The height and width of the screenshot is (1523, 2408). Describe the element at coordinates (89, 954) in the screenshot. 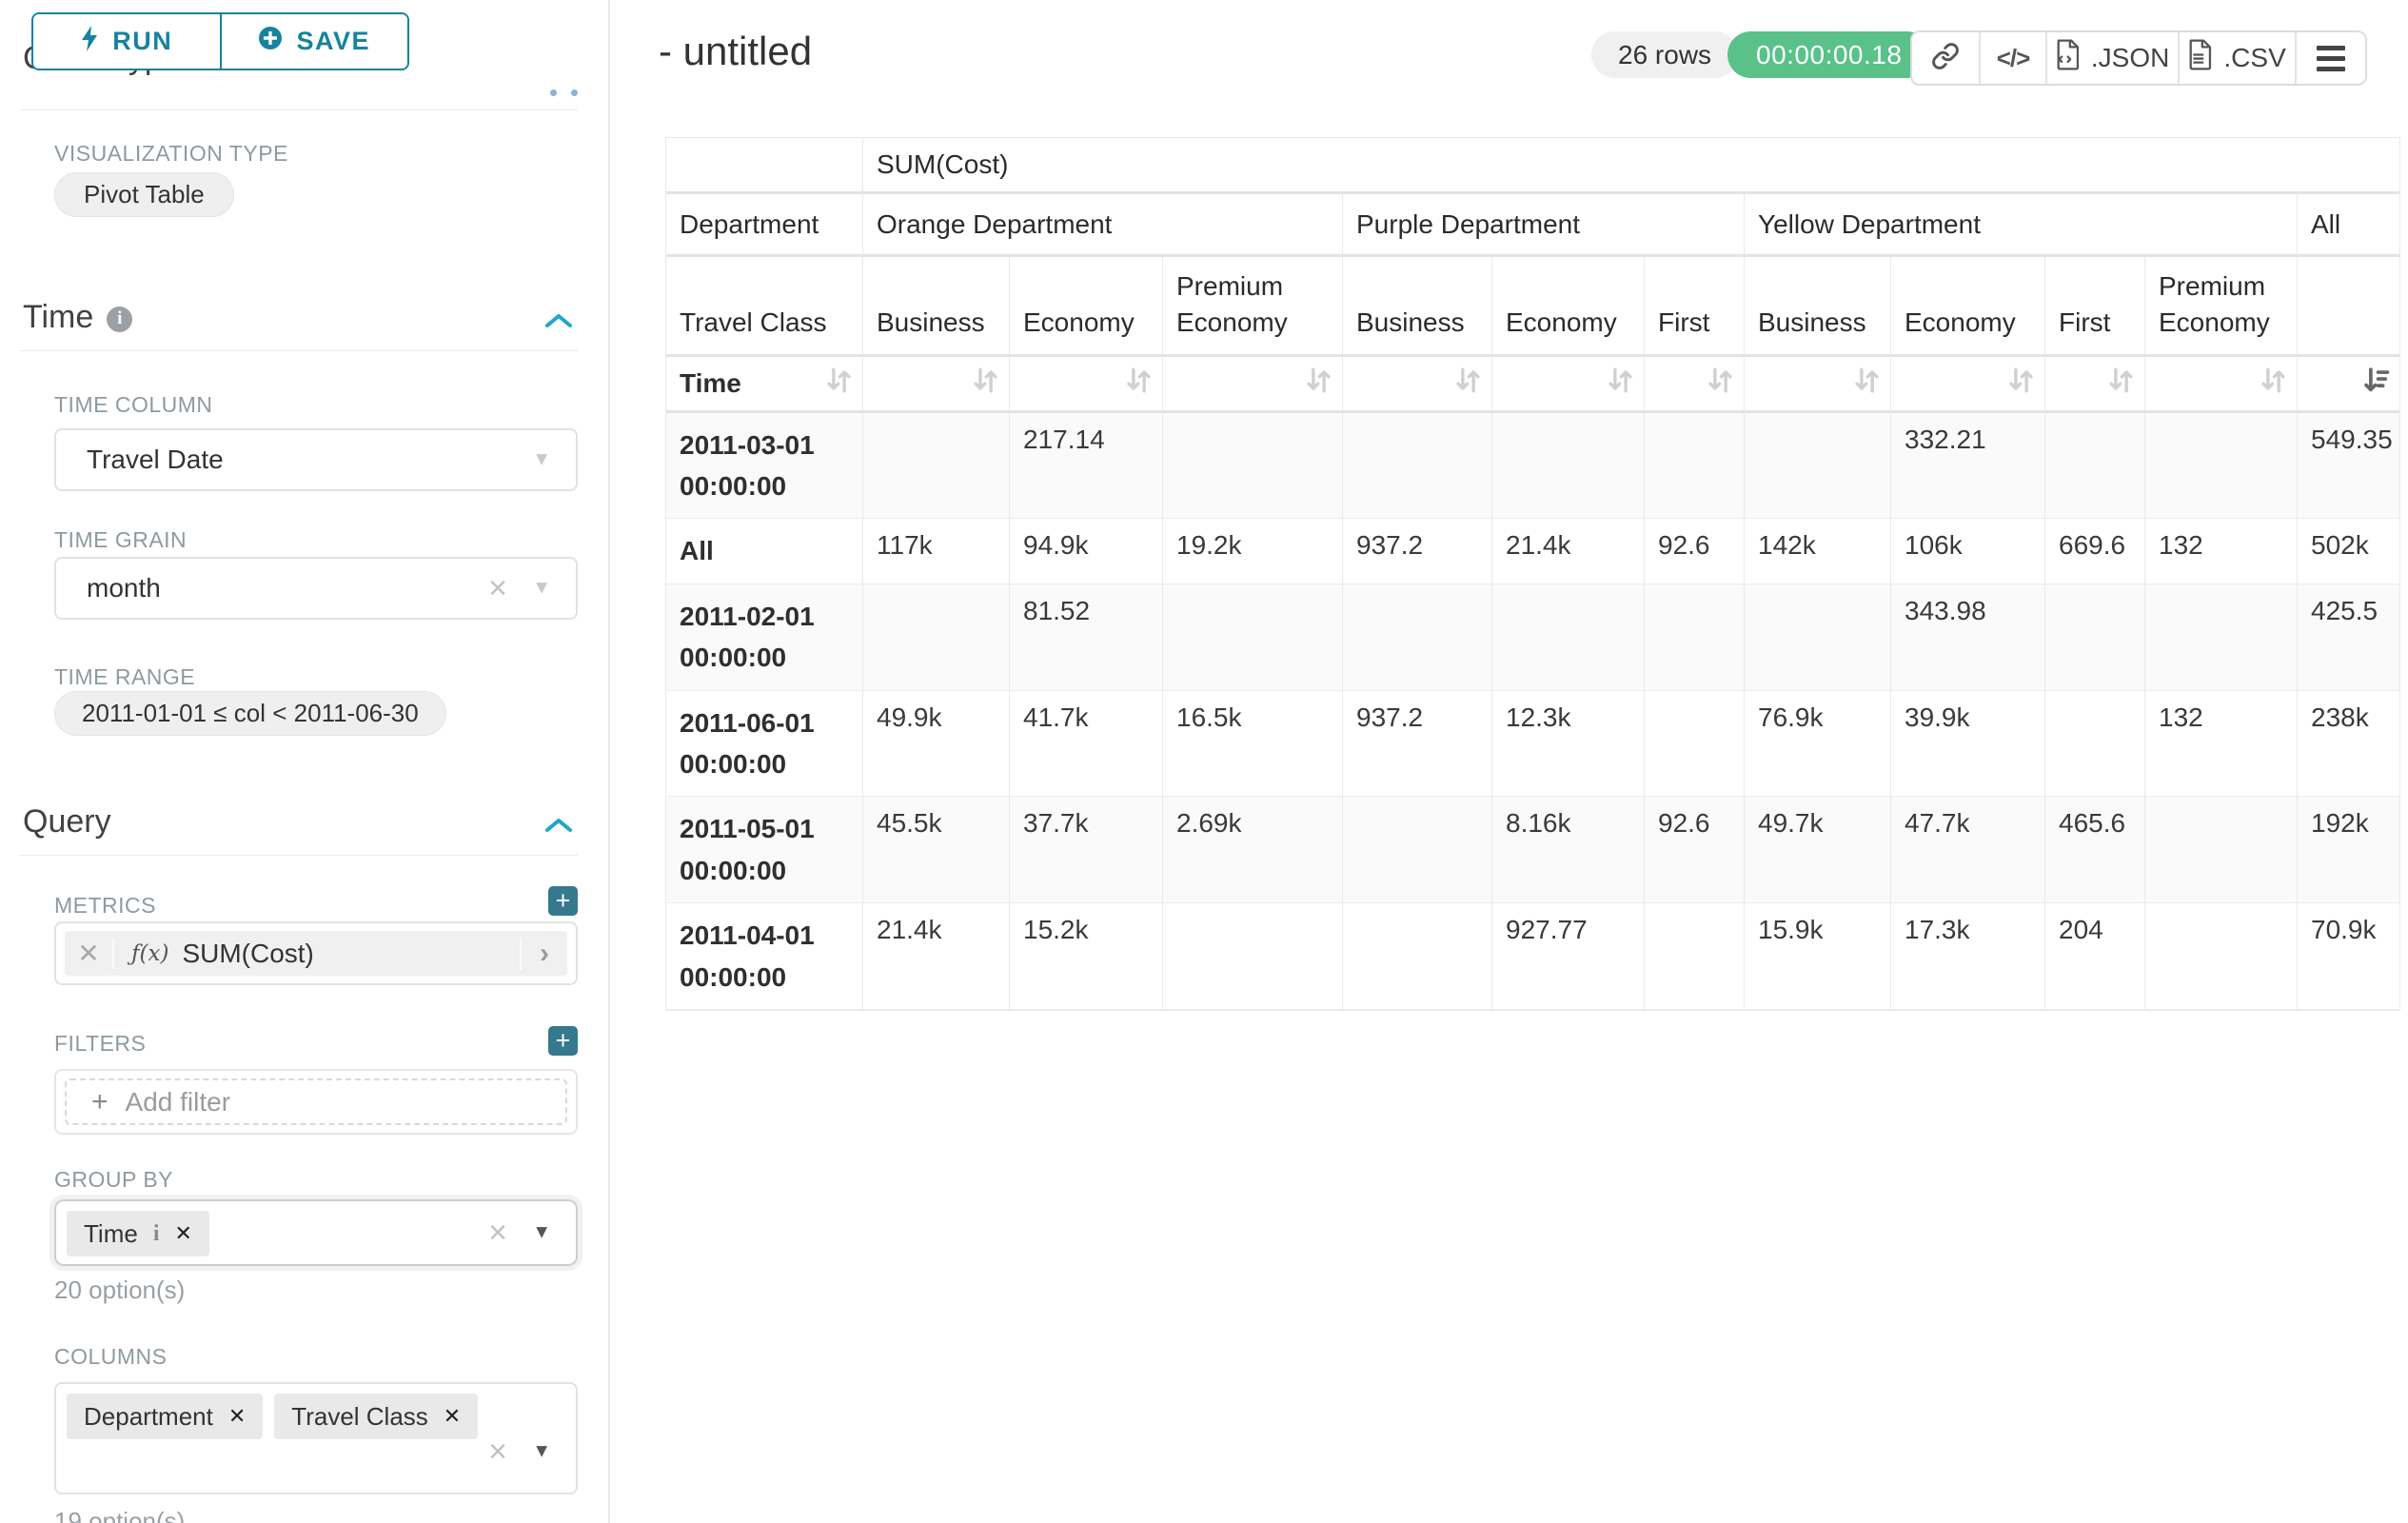

I see `remove-metric-icon: ✕` at that location.